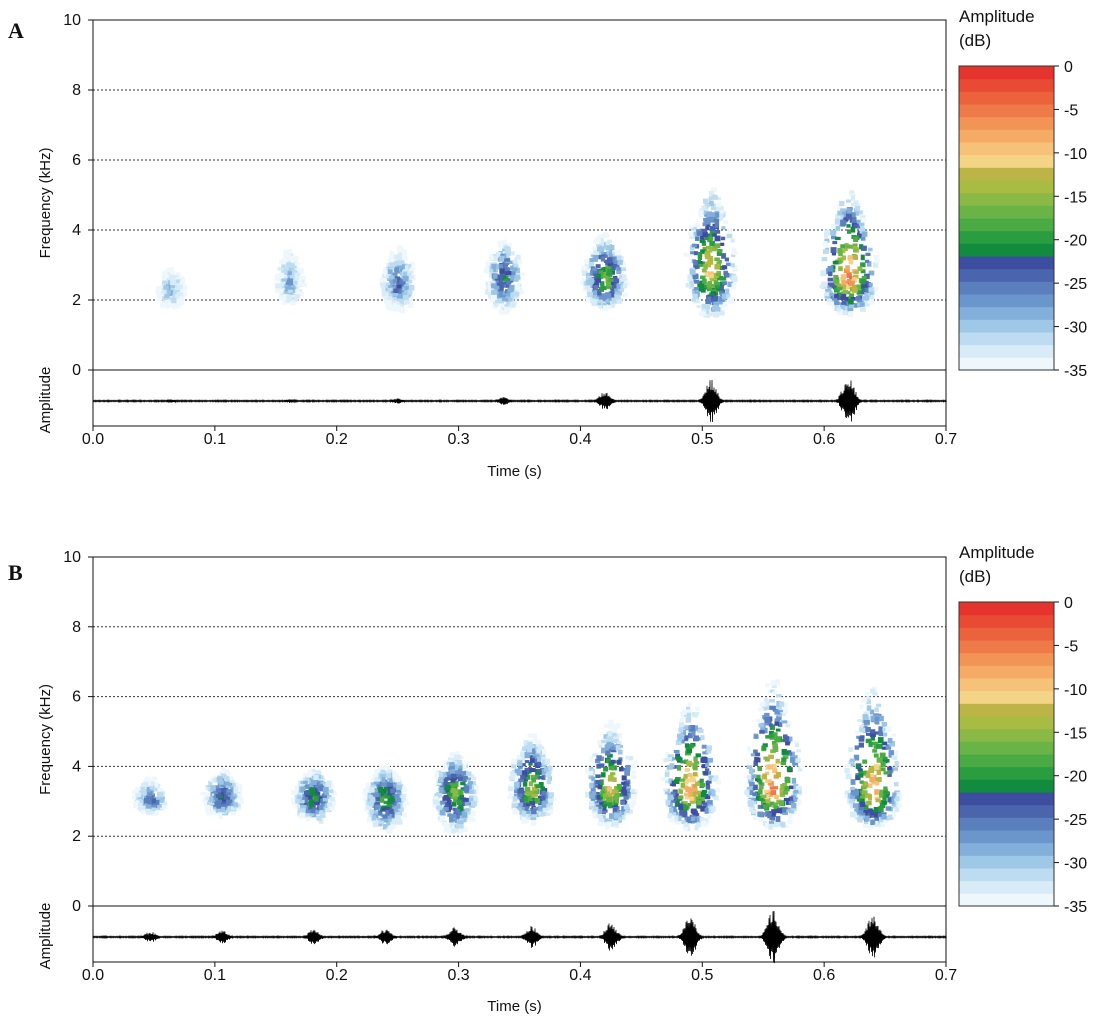 Image resolution: width=1105 pixels, height=1017 pixels. I want to click on y-axis-label: Frequency (kHz), so click(45, 203).